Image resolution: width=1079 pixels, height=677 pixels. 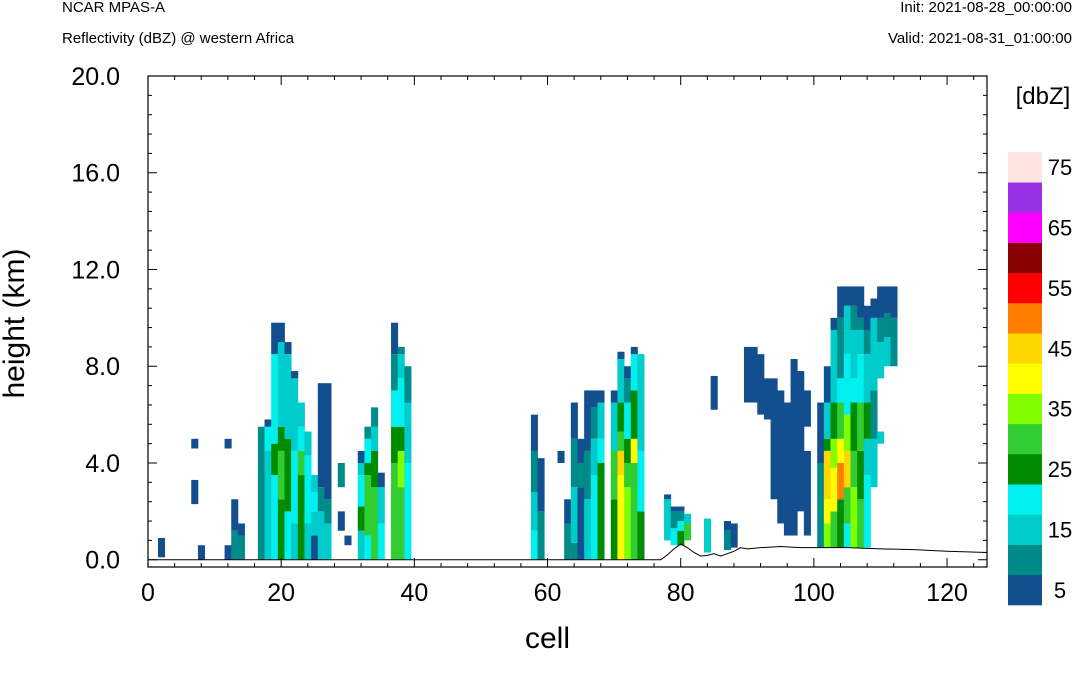 I want to click on colorbar-label: 55, so click(x=1060, y=288).